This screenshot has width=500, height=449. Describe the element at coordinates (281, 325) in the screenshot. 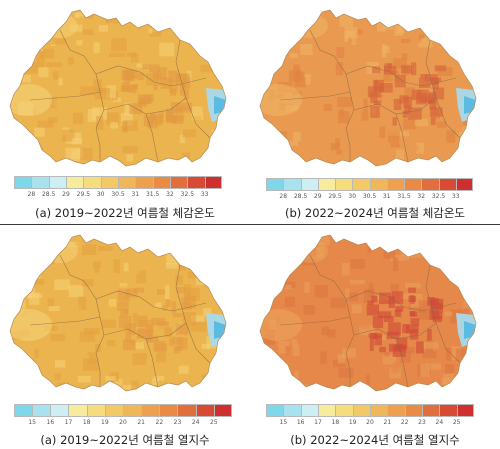

I see `cool-west-zone` at that location.